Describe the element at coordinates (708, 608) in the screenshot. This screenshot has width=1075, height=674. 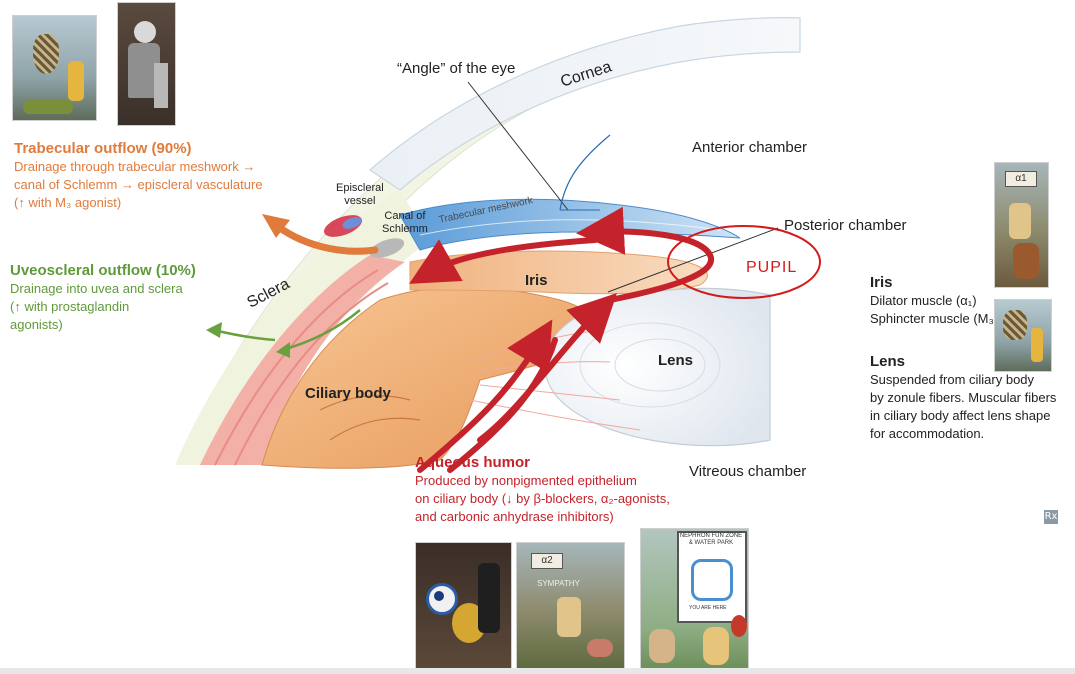
I see `you-are-here-sign: YOU ARE HERE` at that location.